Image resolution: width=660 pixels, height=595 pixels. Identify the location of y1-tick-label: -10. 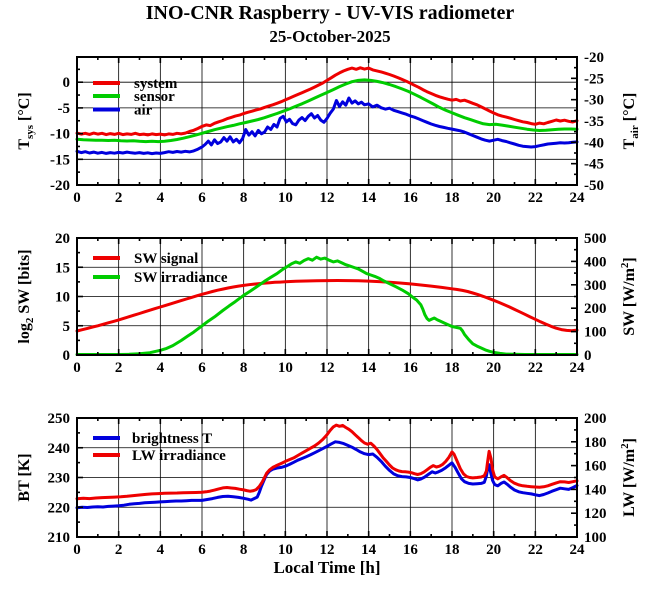
(60, 135).